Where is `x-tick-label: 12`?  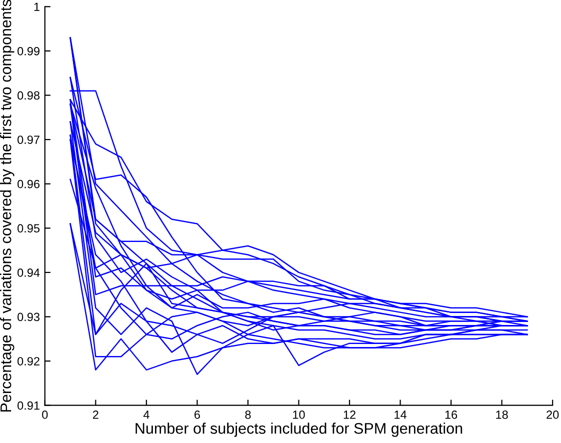
x-tick-label: 12 is located at coordinates (350, 414).